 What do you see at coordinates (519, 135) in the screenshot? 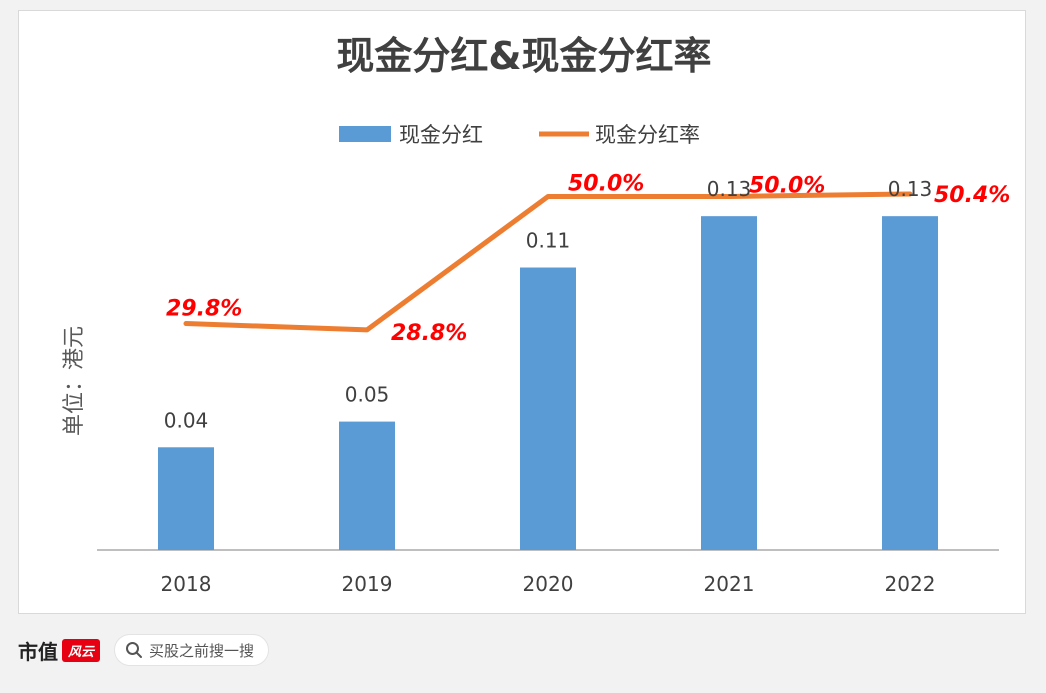
I see `legend: 现金分红 现金分红率` at bounding box center [519, 135].